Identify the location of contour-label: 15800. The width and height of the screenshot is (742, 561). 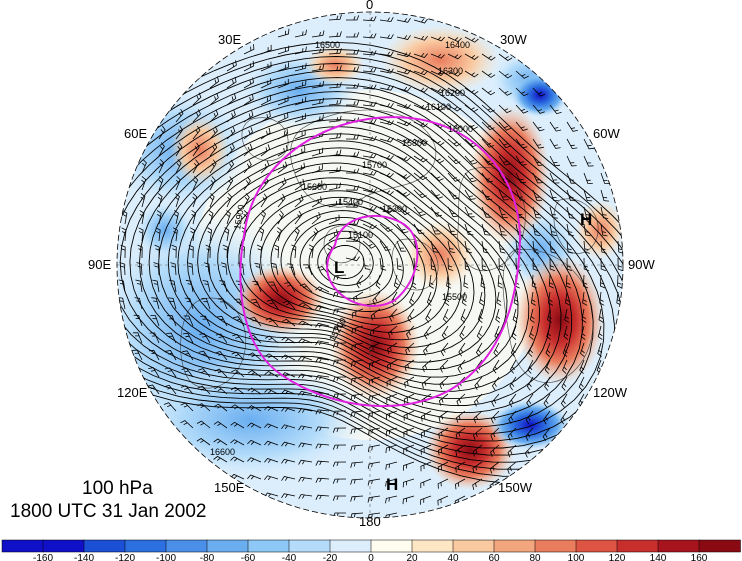
(414, 143).